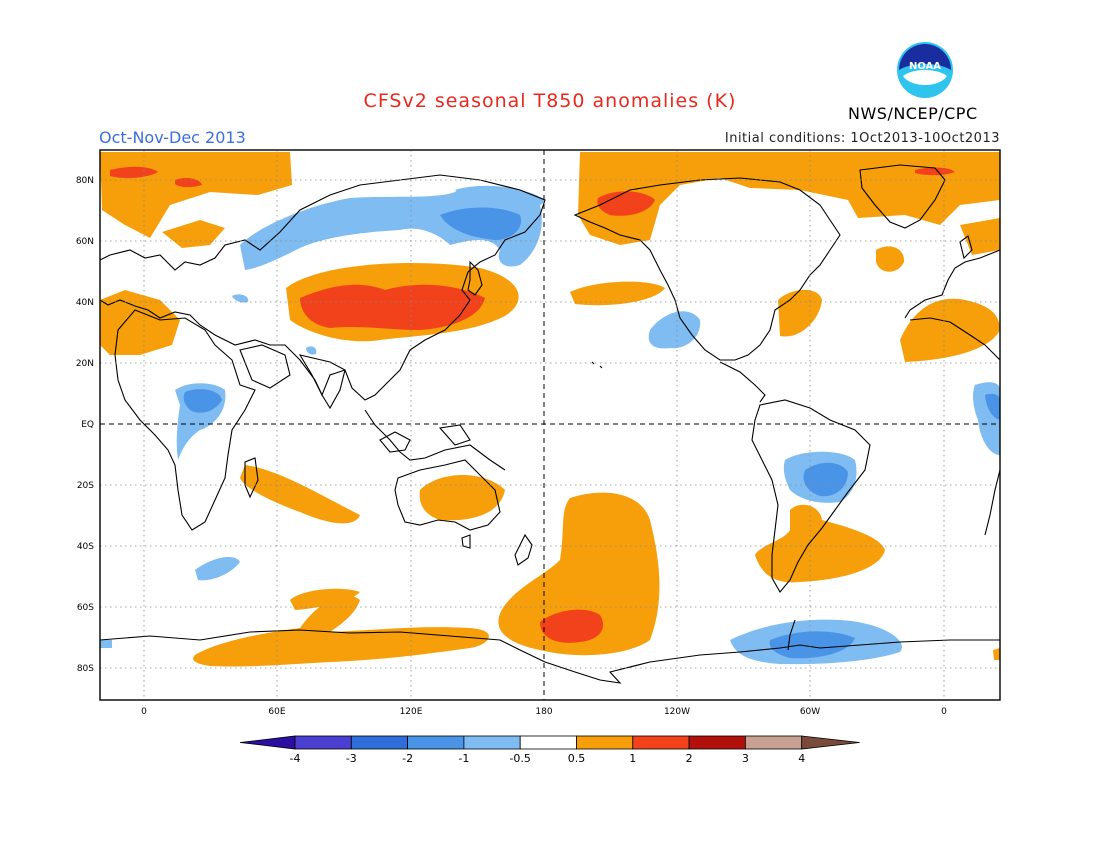  I want to click on initial-conditions: Initial conditions: 1Oct2013-10Oct2013, so click(862, 138).